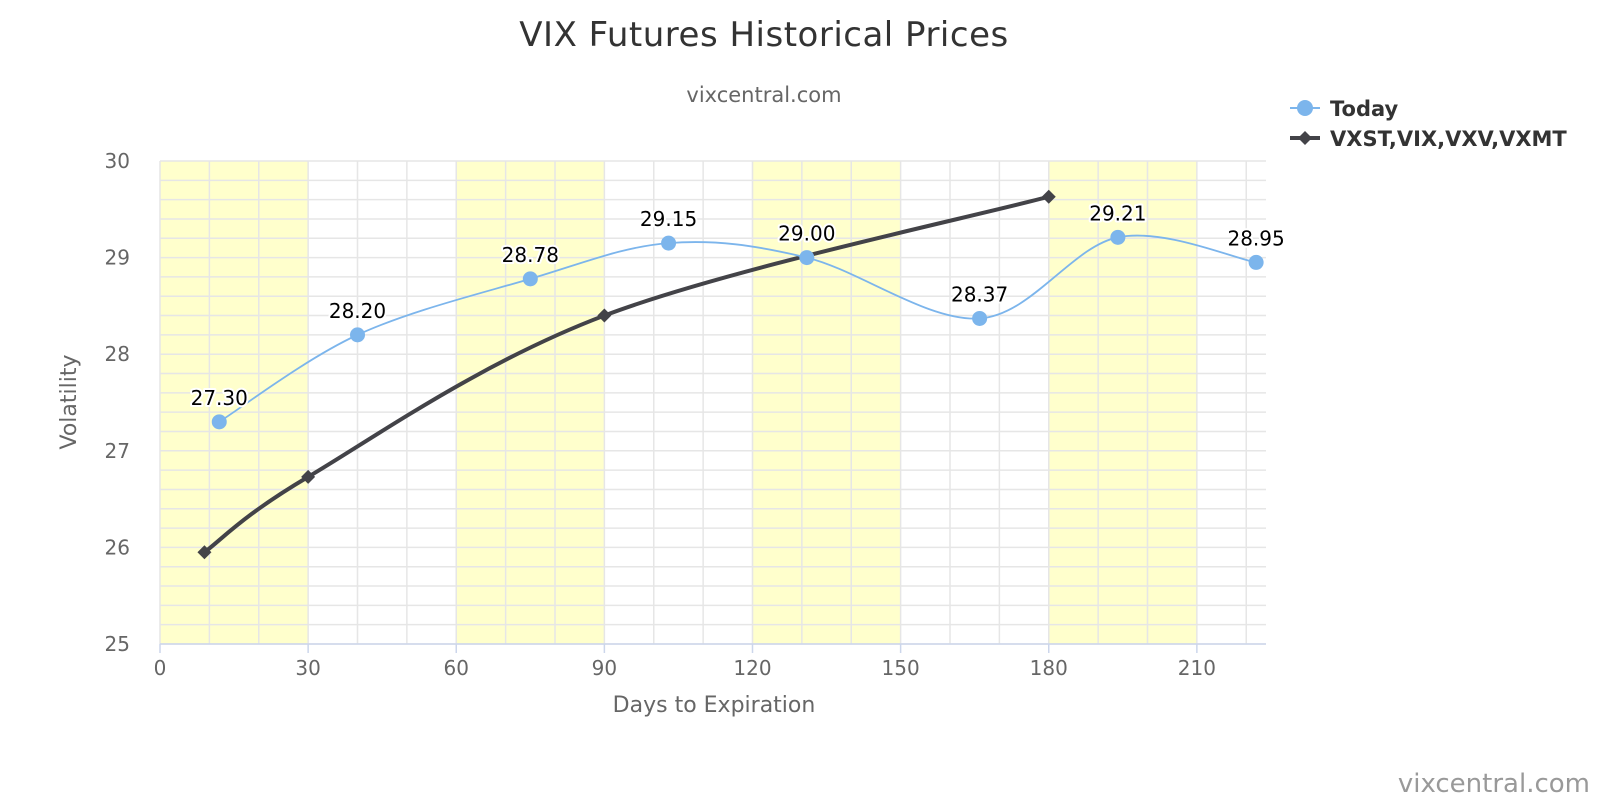  What do you see at coordinates (1448, 139) in the screenshot?
I see `legend-label: VXST,VIX,VXV,VXMT` at bounding box center [1448, 139].